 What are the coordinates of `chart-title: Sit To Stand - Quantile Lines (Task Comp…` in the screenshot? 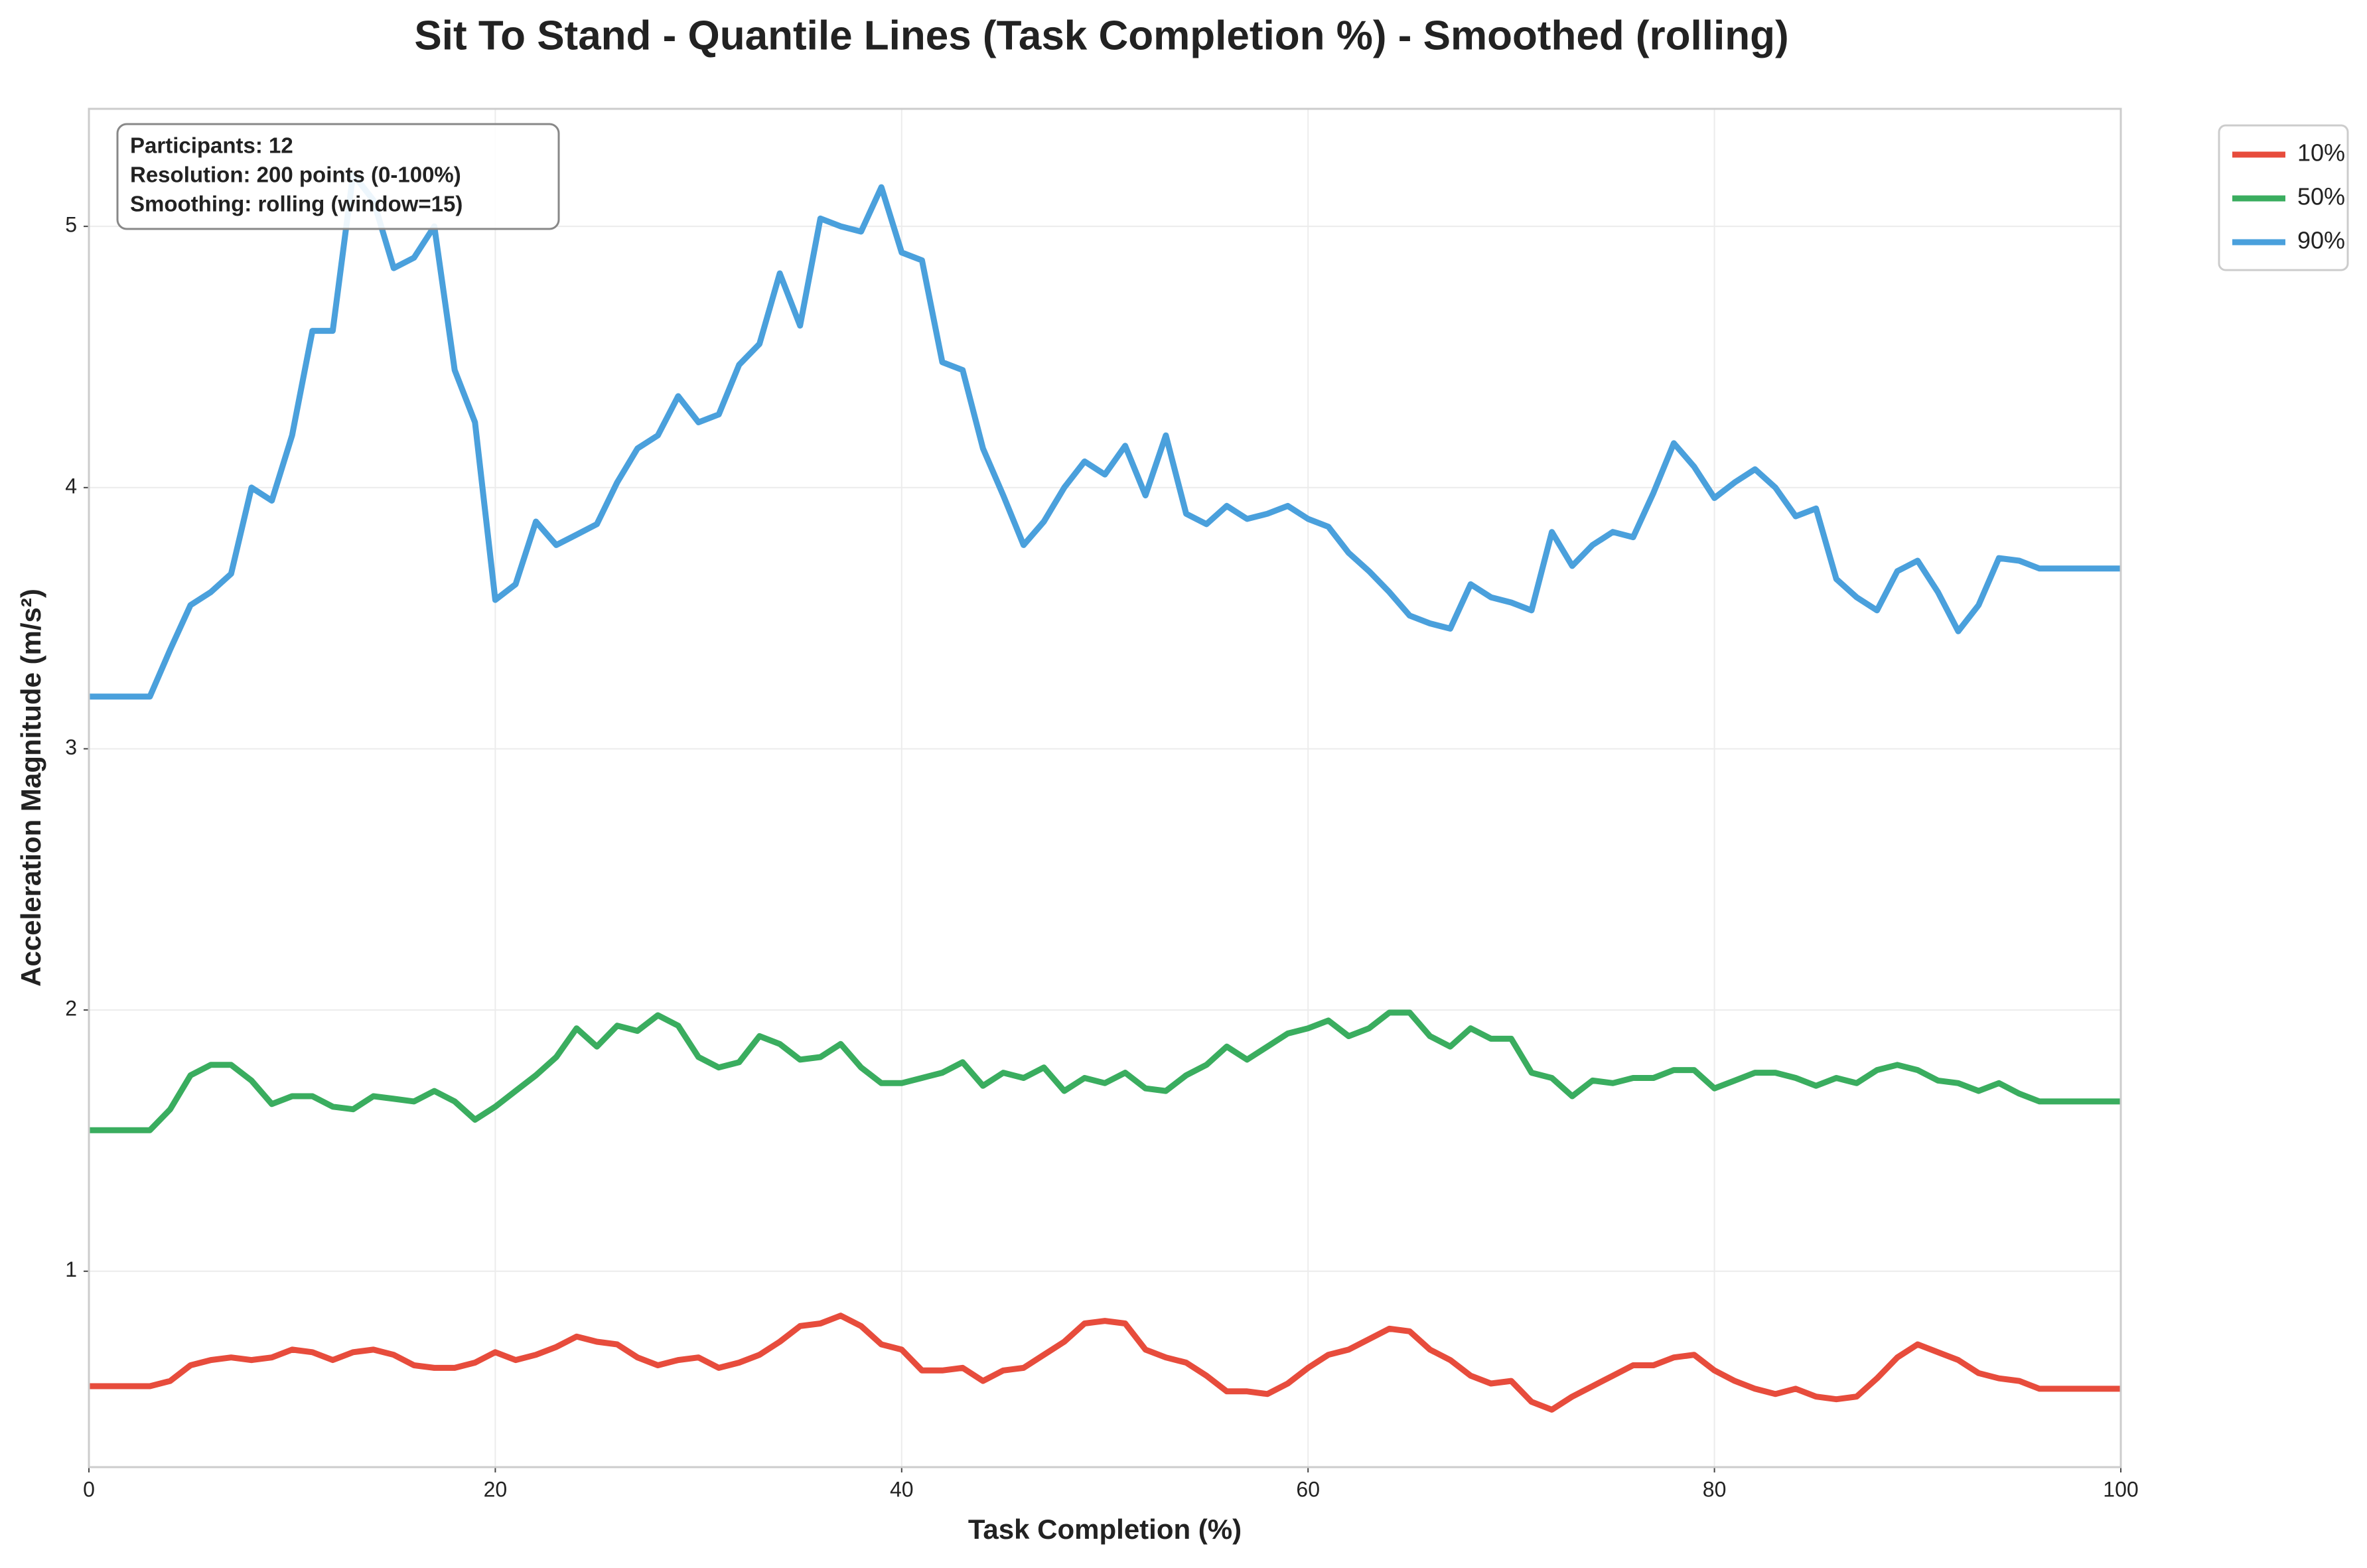 It's located at (1101, 35).